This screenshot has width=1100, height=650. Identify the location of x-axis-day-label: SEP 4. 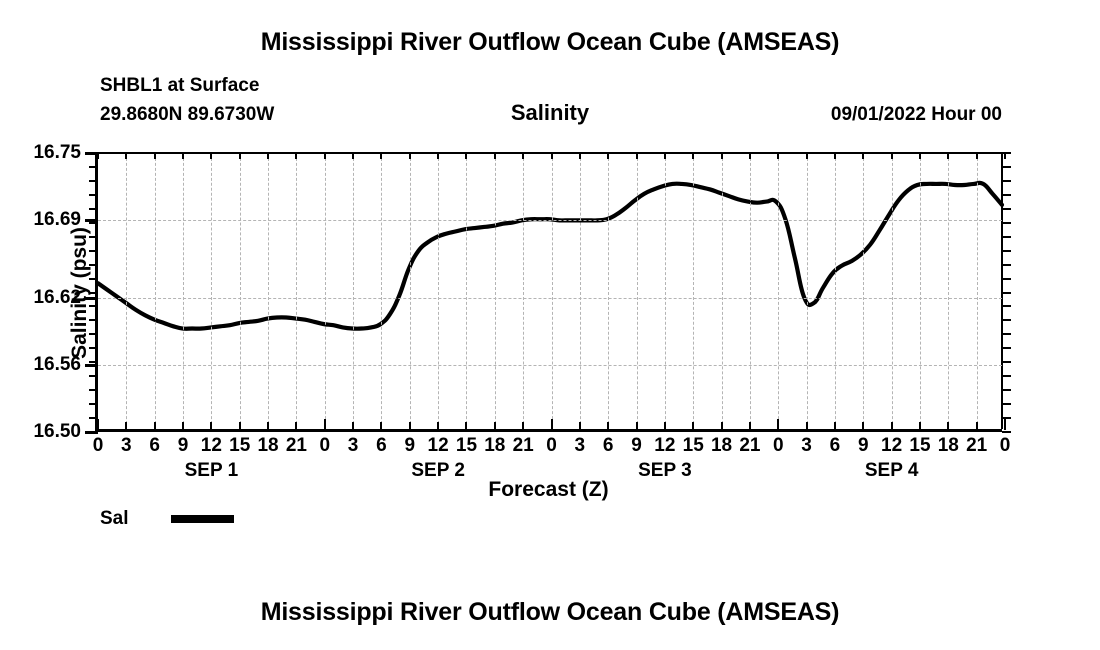
(891, 470).